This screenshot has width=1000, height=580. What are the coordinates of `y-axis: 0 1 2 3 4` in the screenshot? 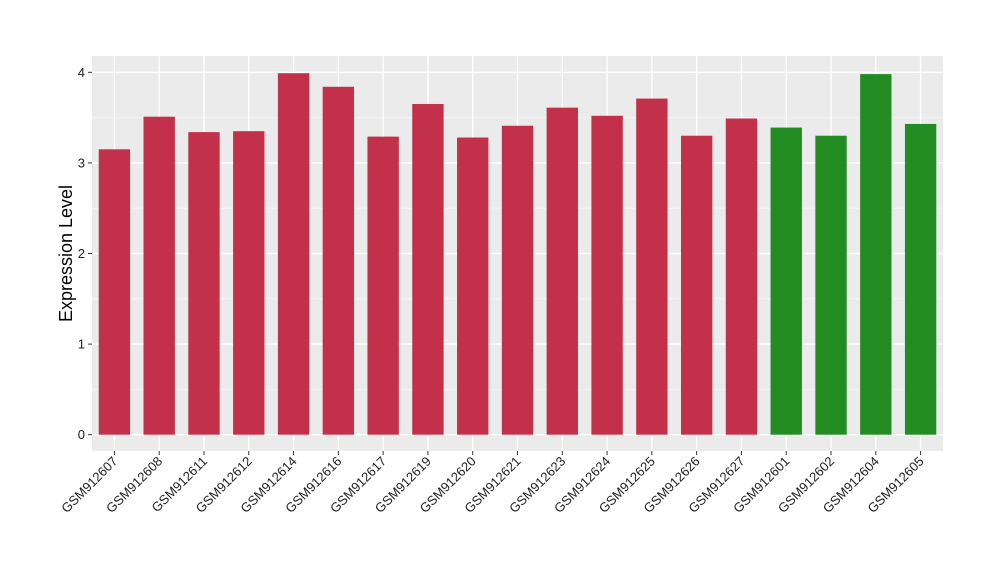 It's located at (85, 253).